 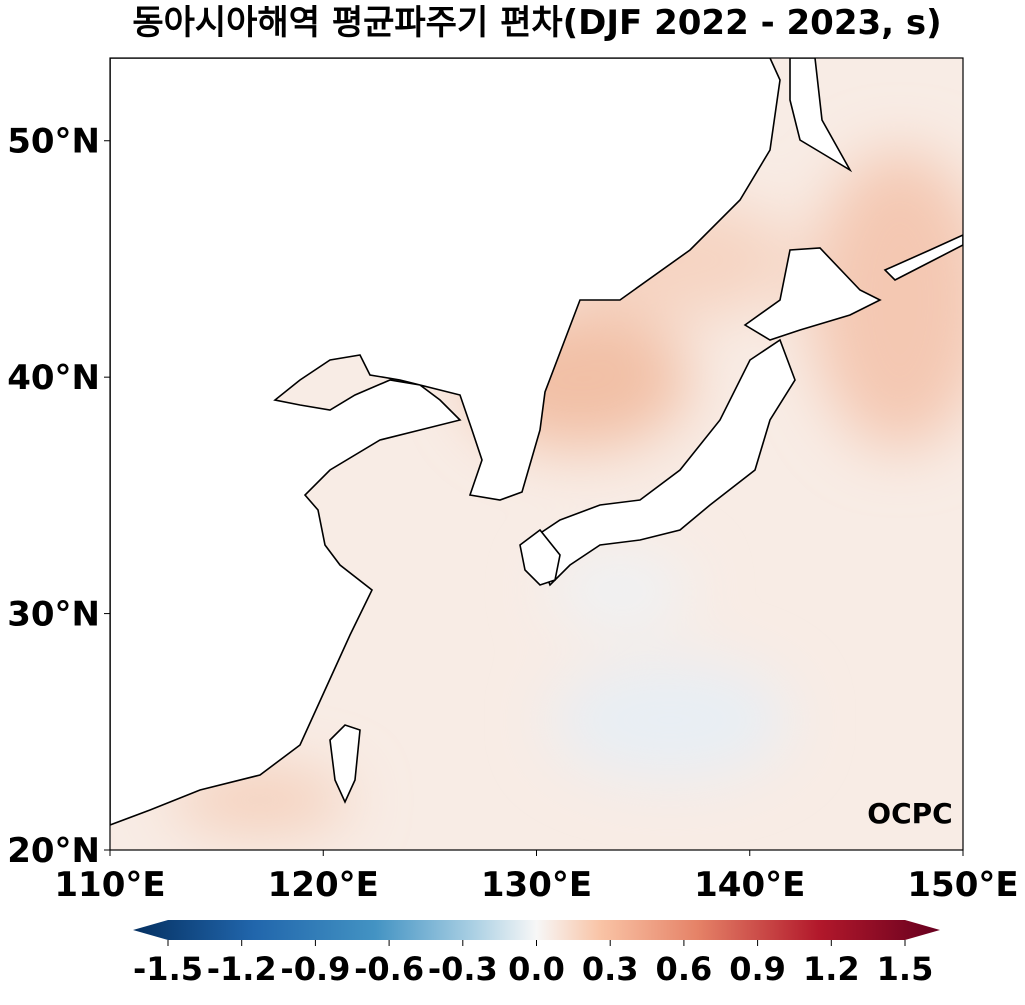 What do you see at coordinates (831, 969) in the screenshot?
I see `colorbar-tick-label: 1.2` at bounding box center [831, 969].